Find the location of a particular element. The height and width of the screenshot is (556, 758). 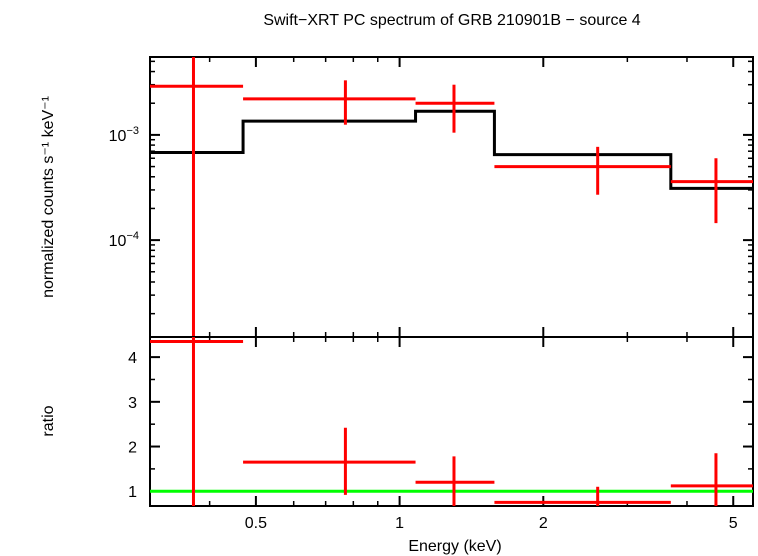

x-axis-label: Energy (keV) is located at coordinates (454, 546).